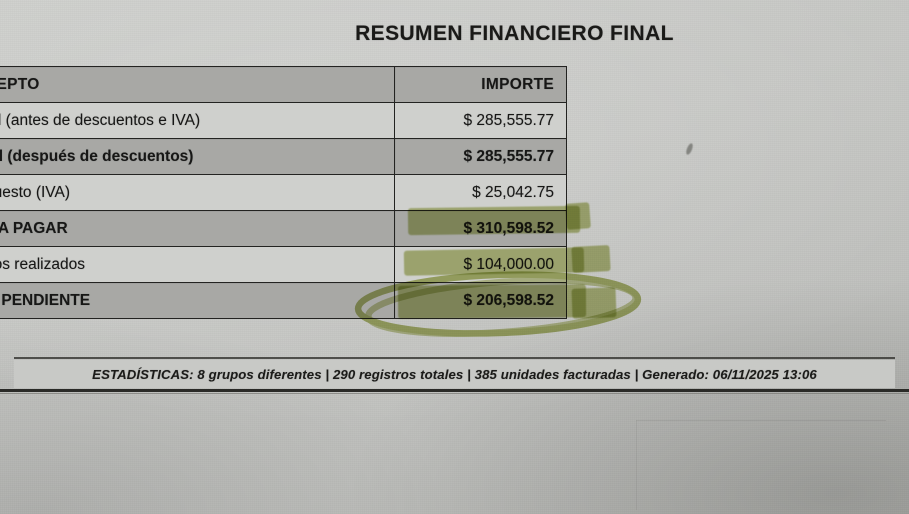 This screenshot has height=514, width=909. I want to click on page-showthrough, so click(761, 465).